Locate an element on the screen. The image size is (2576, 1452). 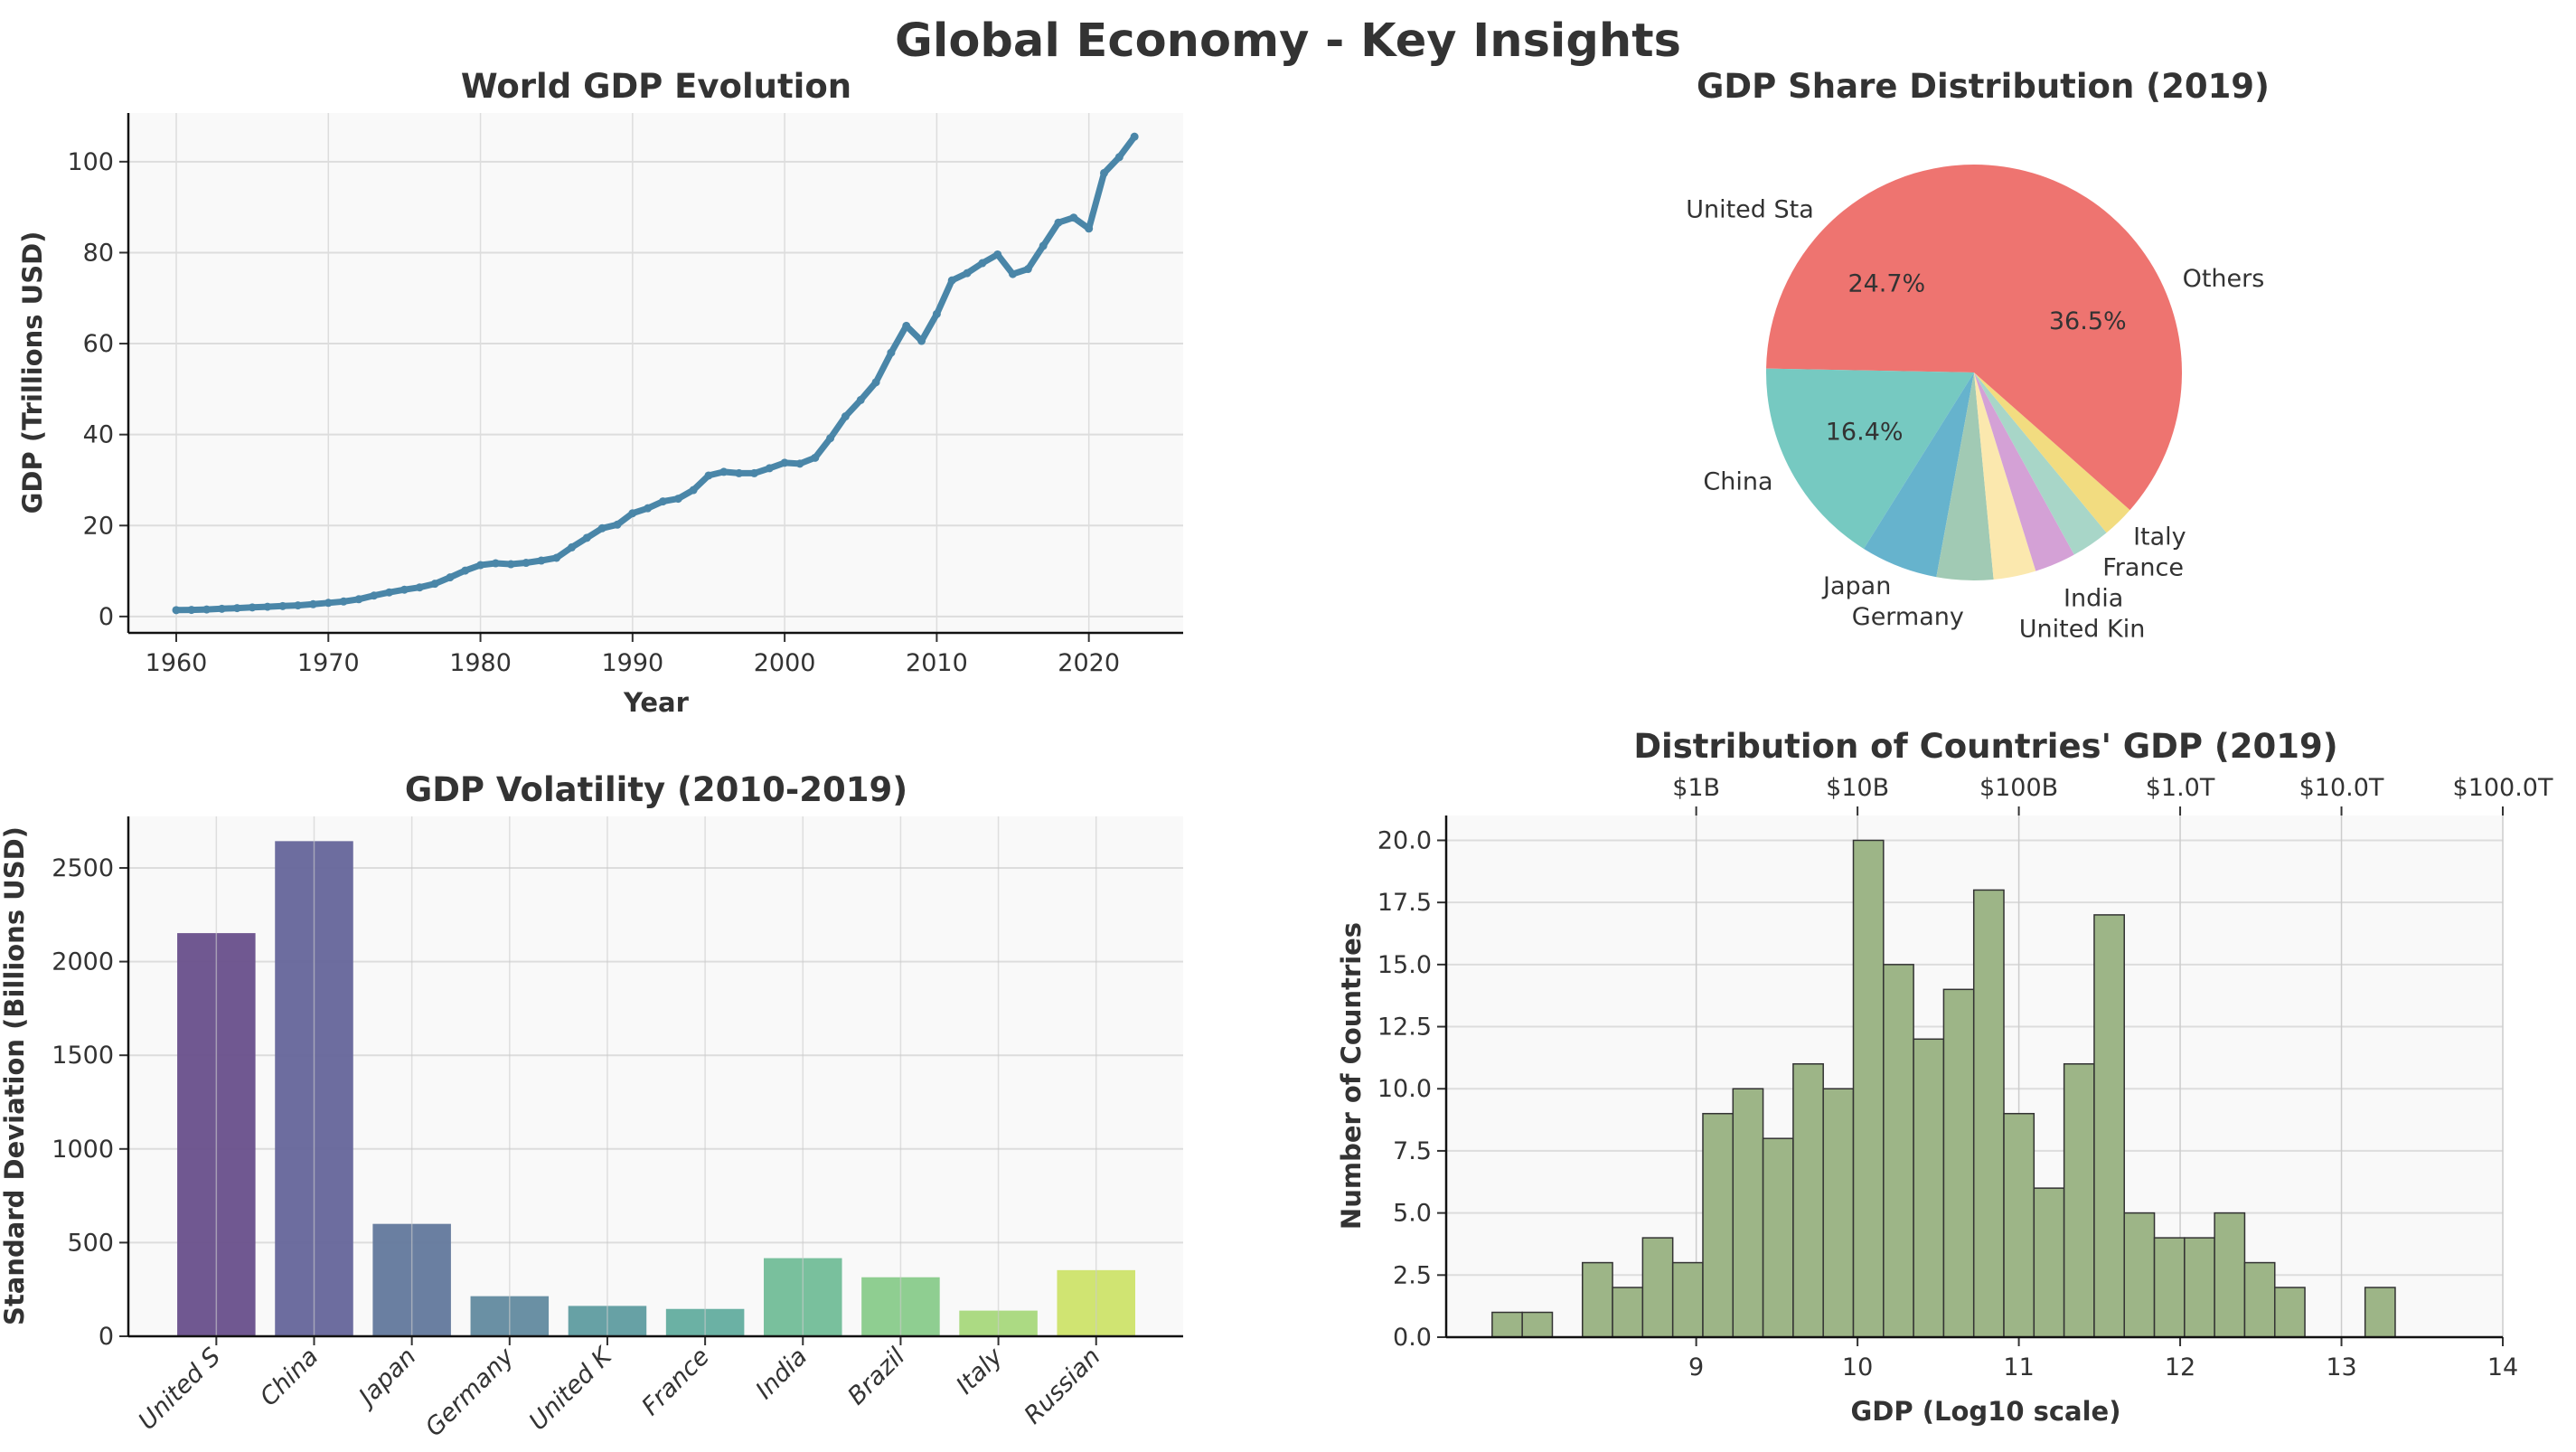
y-tick-label: 2000 is located at coordinates (83, 962).